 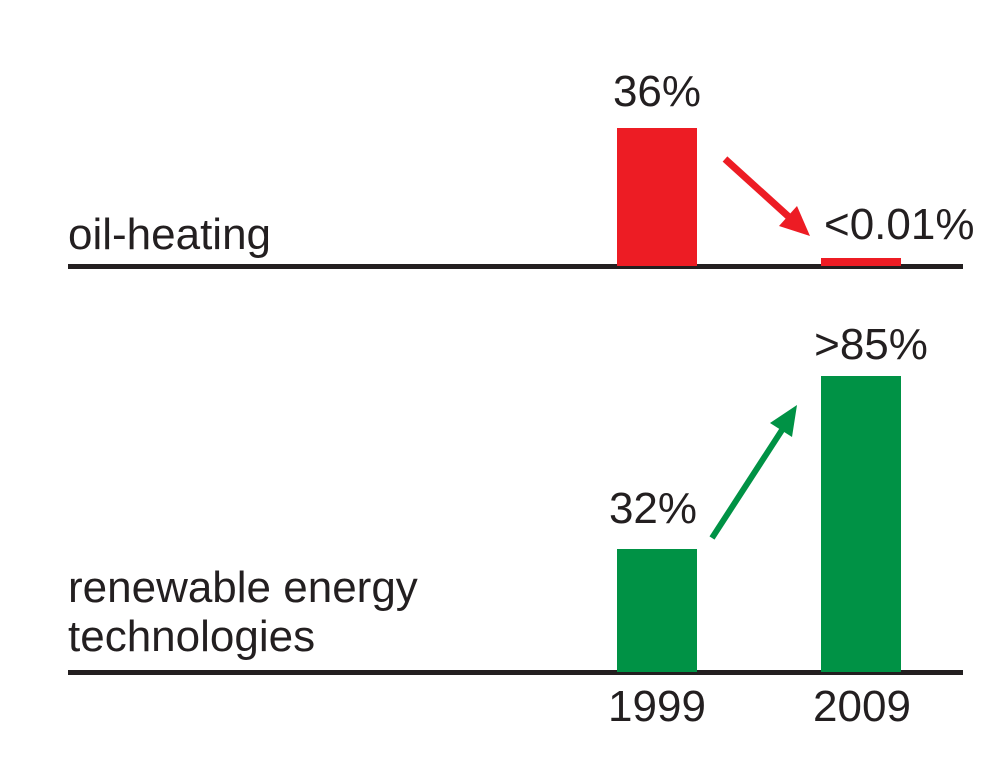 What do you see at coordinates (657, 610) in the screenshot?
I see `renewables-1999-bar` at bounding box center [657, 610].